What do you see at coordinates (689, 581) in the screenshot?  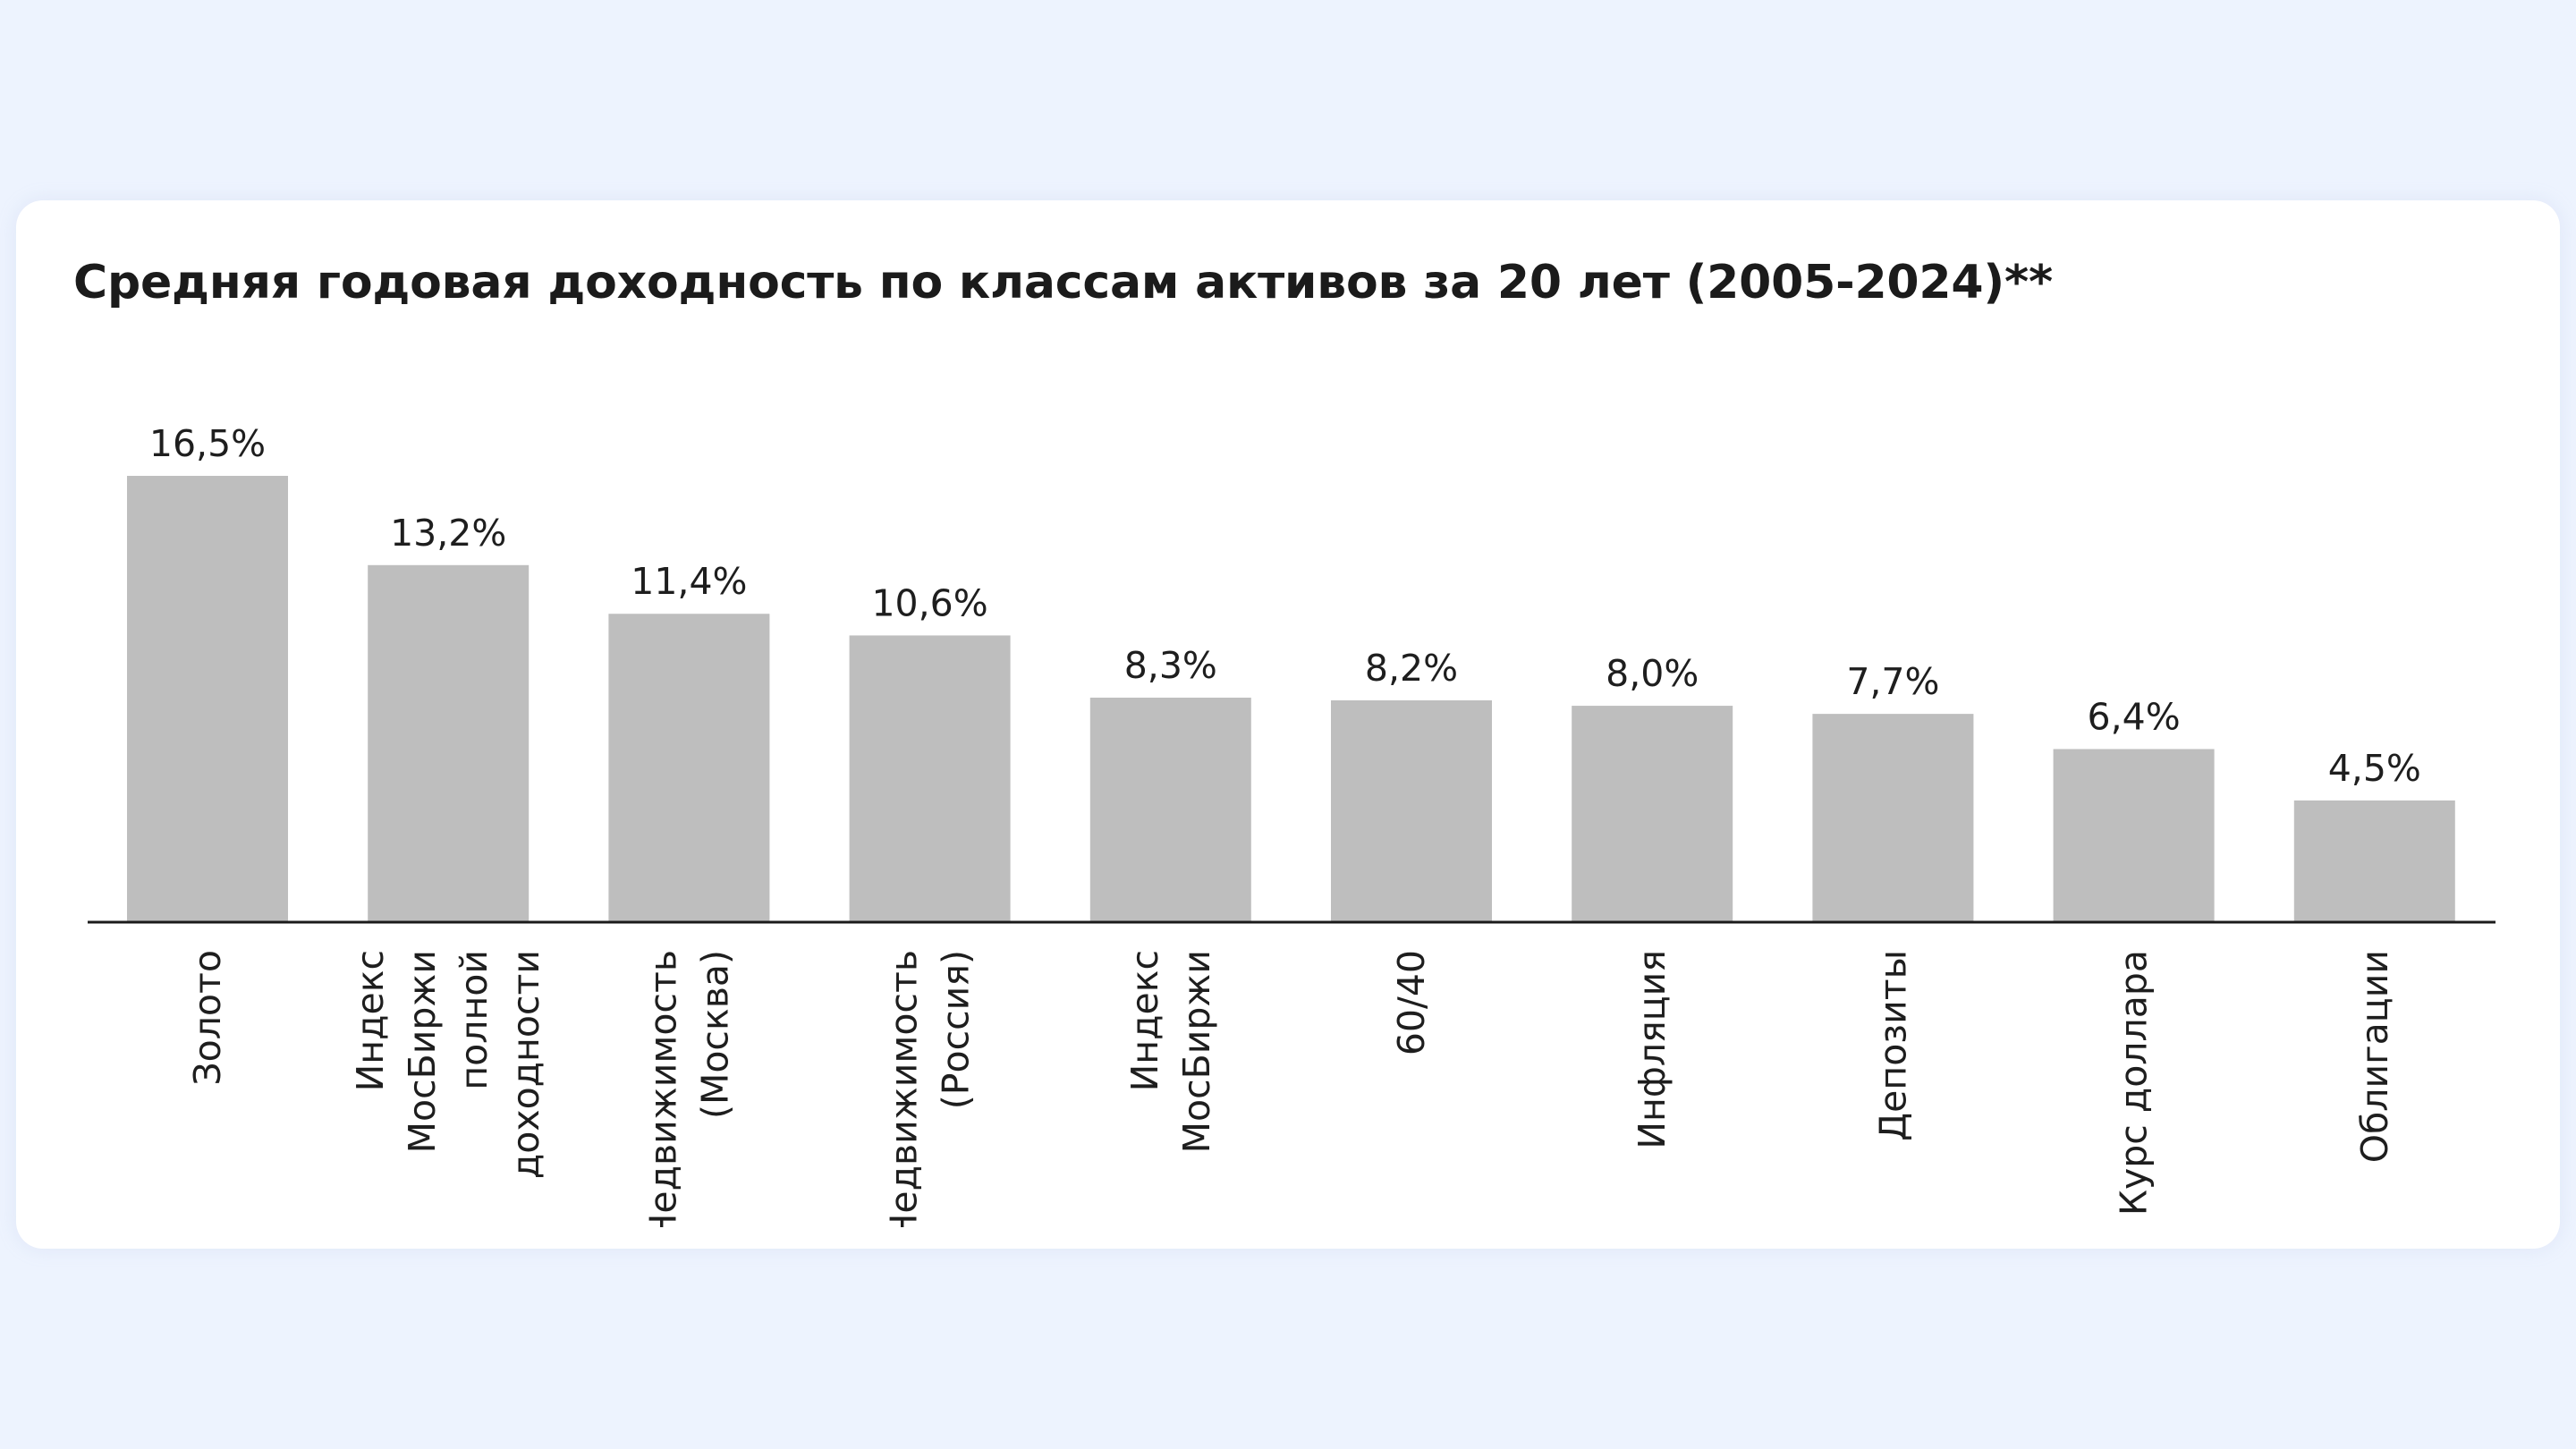 I see `value-label: 11,4%` at bounding box center [689, 581].